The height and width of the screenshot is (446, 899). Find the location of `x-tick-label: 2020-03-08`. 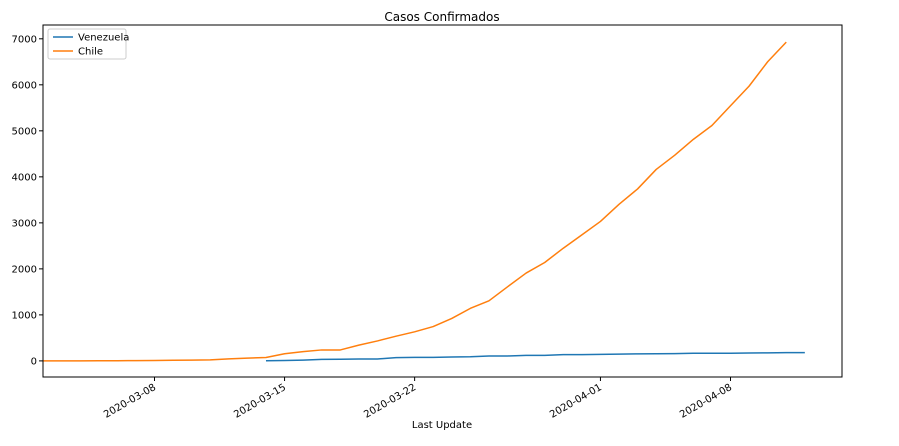

x-tick-label: 2020-03-08 is located at coordinates (130, 401).